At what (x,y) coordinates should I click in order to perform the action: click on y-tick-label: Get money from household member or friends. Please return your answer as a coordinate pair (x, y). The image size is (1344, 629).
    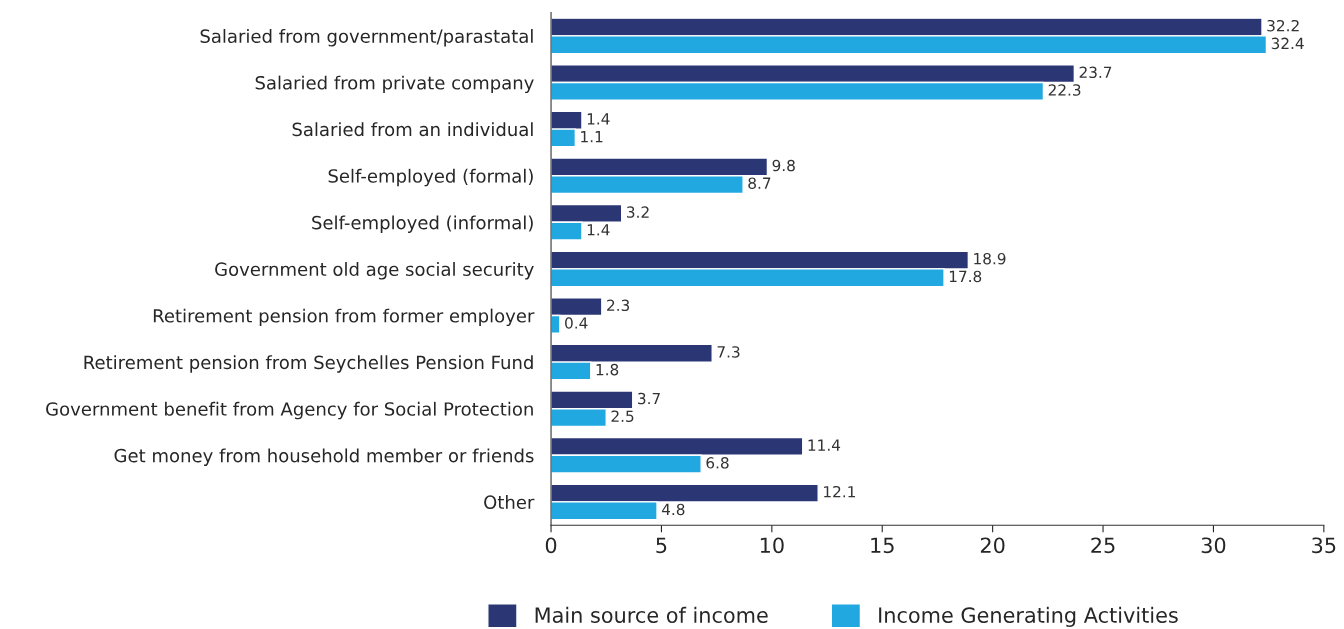
    Looking at the image, I should click on (324, 457).